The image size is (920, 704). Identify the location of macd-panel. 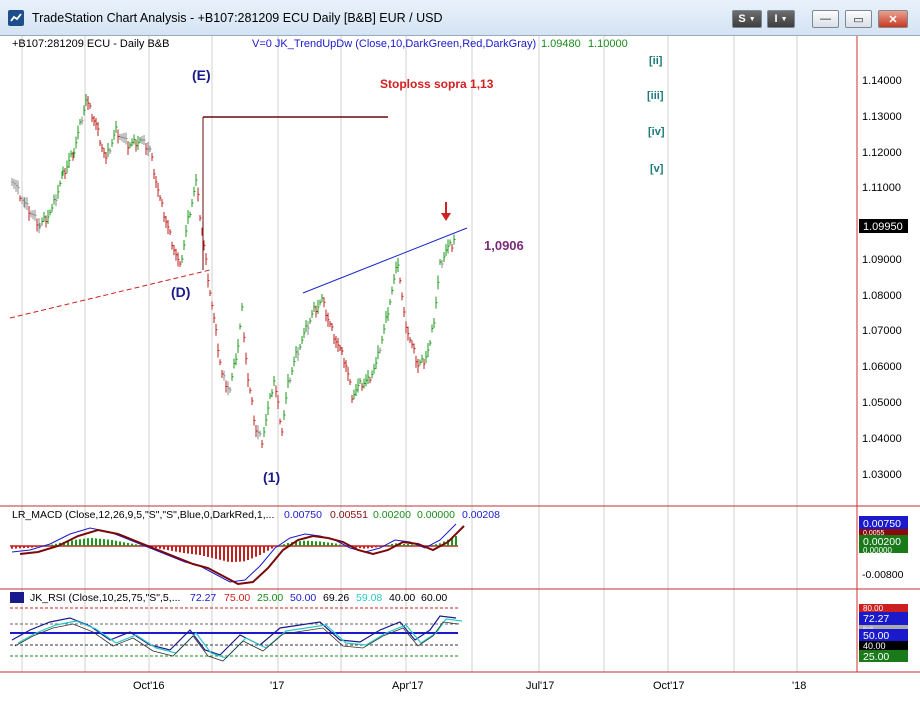
(237, 554).